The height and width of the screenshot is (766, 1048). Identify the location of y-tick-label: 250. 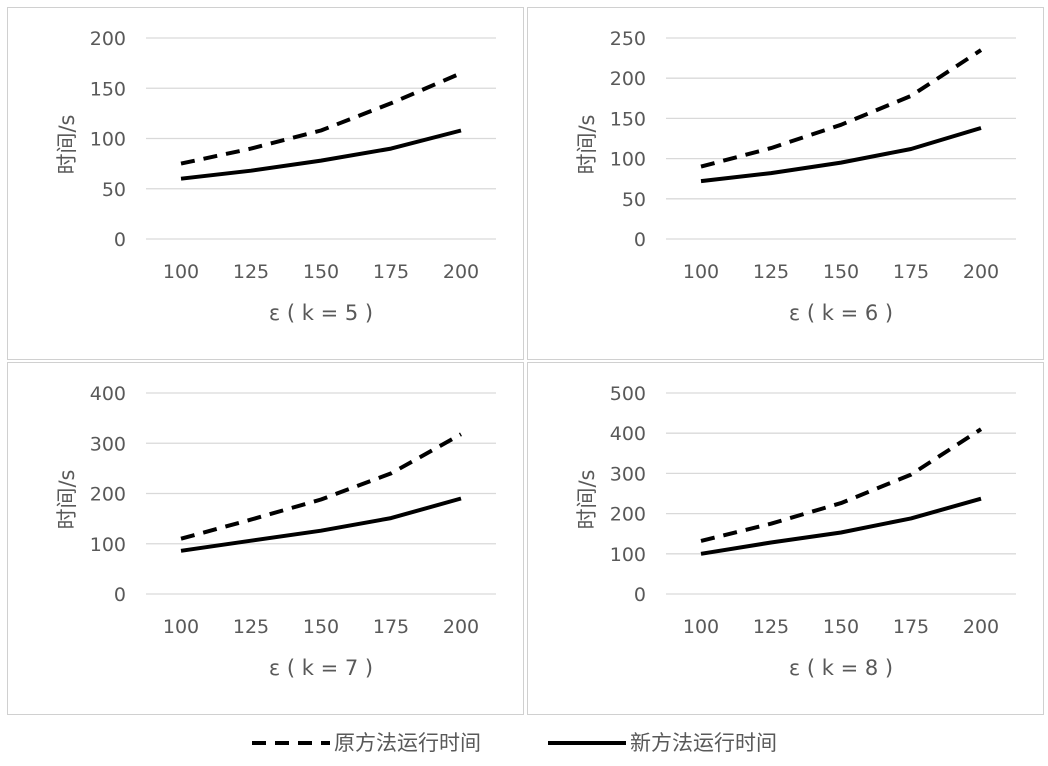
(628, 39).